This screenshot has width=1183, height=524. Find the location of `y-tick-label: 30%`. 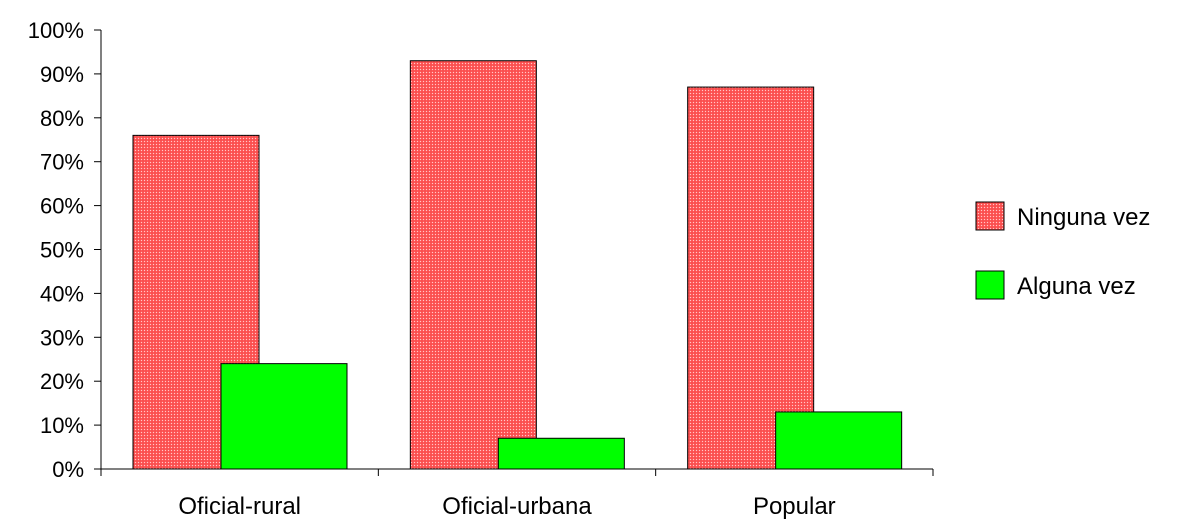

y-tick-label: 30% is located at coordinates (62, 337).